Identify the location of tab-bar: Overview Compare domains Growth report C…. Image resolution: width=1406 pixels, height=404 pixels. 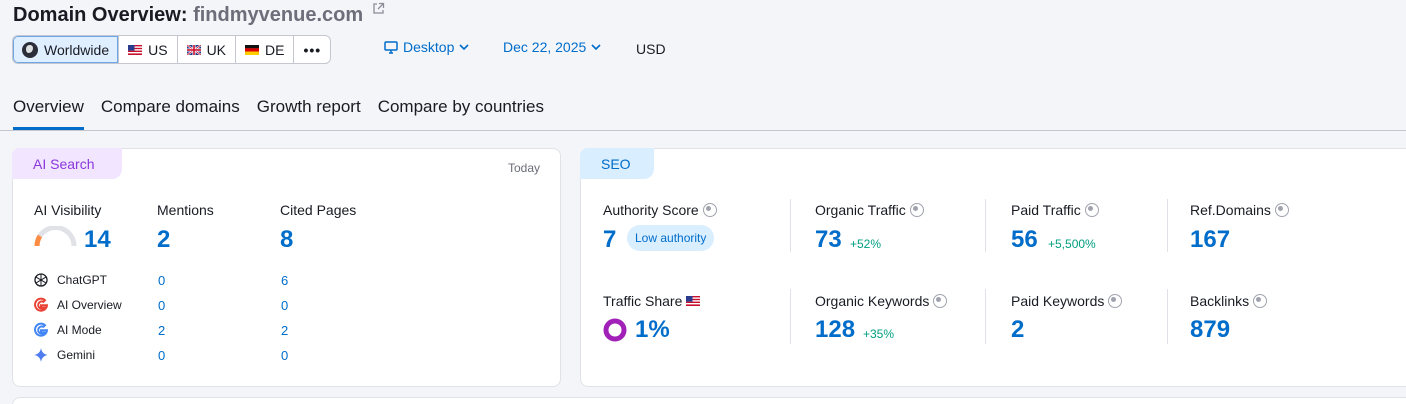
(278, 113).